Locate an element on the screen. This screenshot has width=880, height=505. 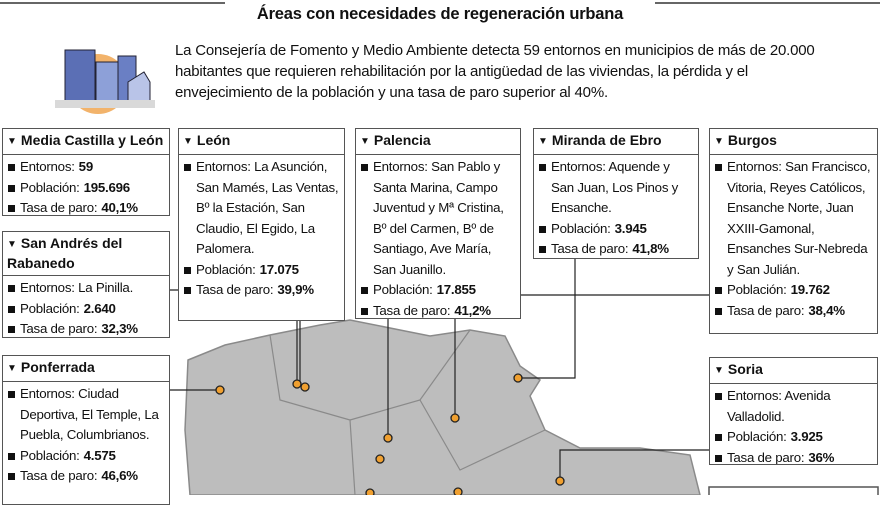
box-line: Tasa de paro: 39,9% is located at coordinates (261, 290).